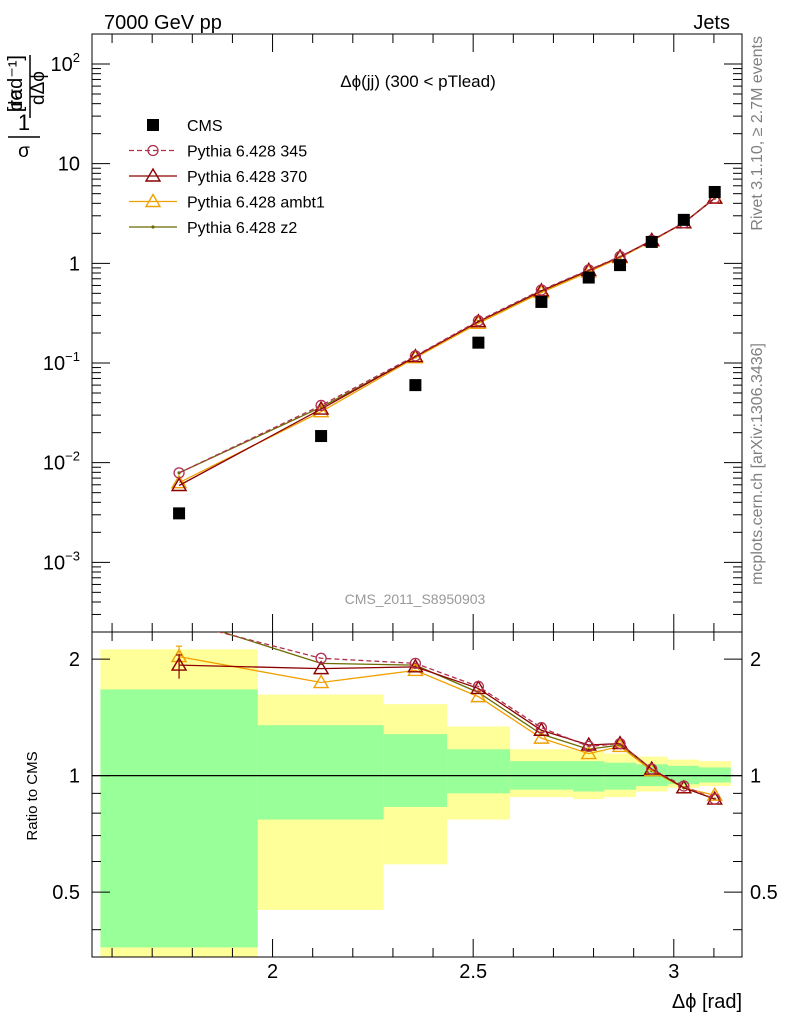 The width and height of the screenshot is (786, 1024). Describe the element at coordinates (61, 561) in the screenshot. I see `y-tick-label: 10⁻³` at that location.